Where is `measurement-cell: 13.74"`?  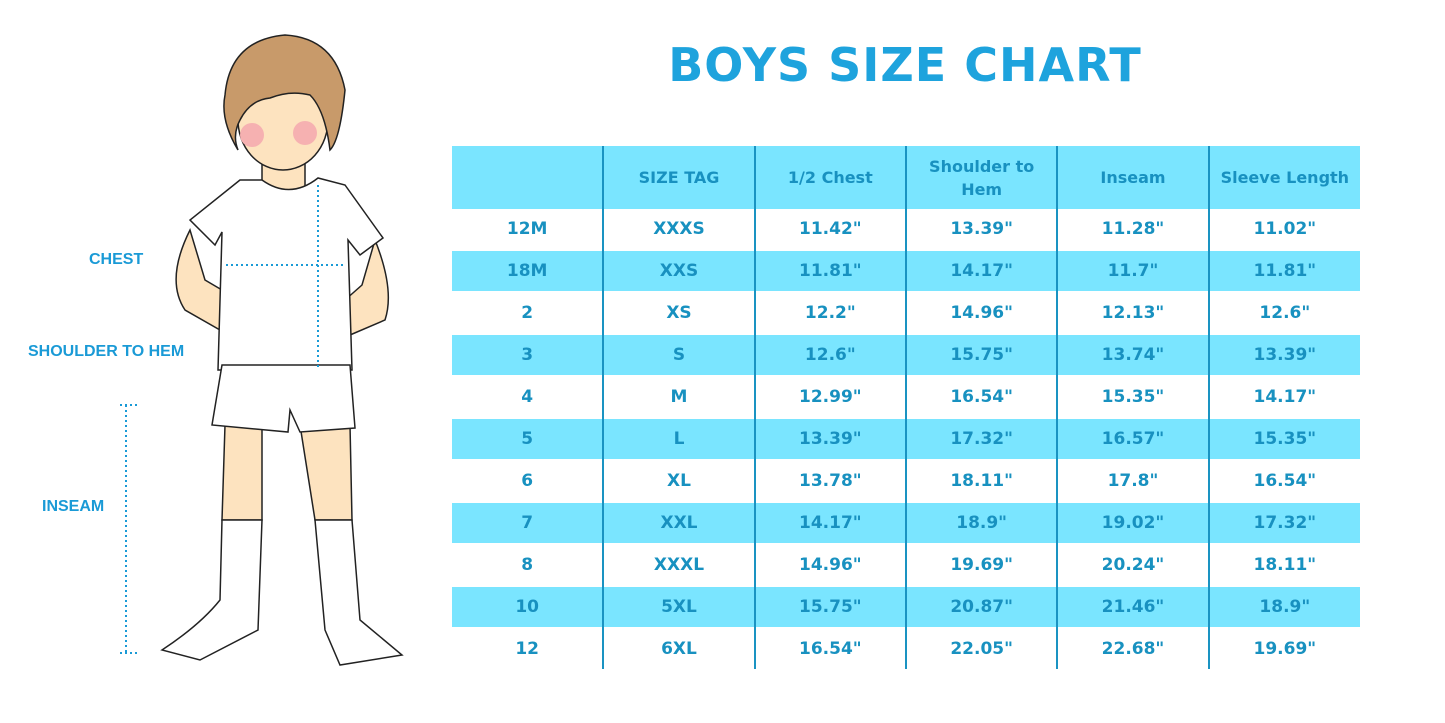 measurement-cell: 13.74" is located at coordinates (1132, 355).